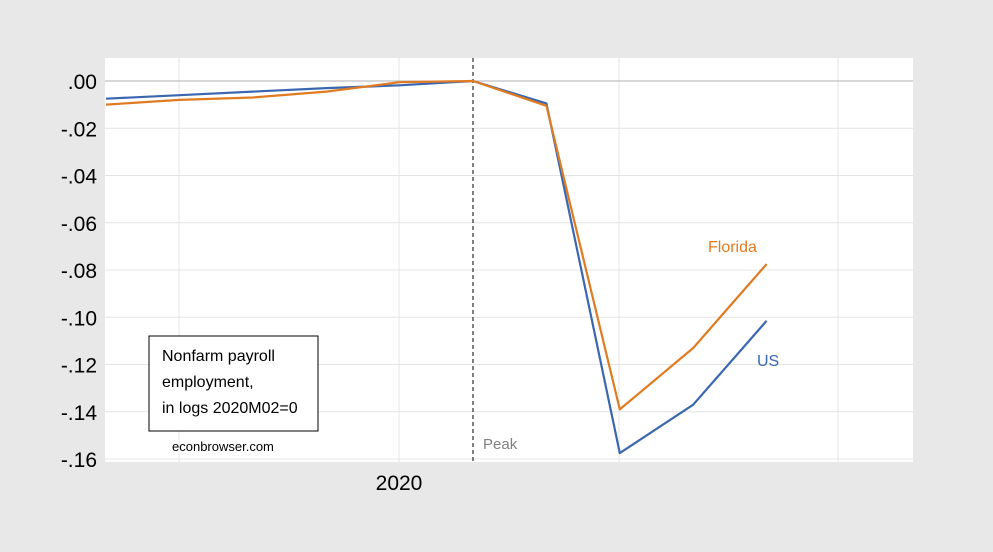 The image size is (993, 552). What do you see at coordinates (79, 224) in the screenshot?
I see `y-tick-label: -.06` at bounding box center [79, 224].